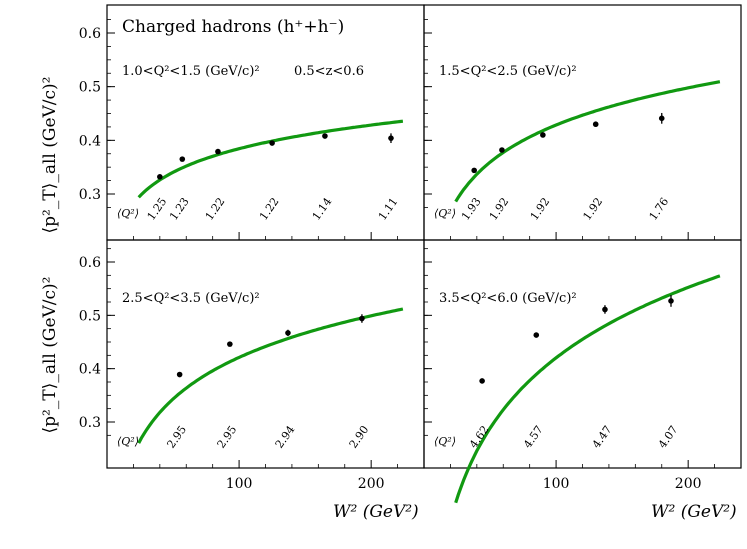 This screenshot has height=549, width=747. I want to click on panel-q2-range: 1.0<Q²<1.5 (GeV/c)², so click(191, 71).